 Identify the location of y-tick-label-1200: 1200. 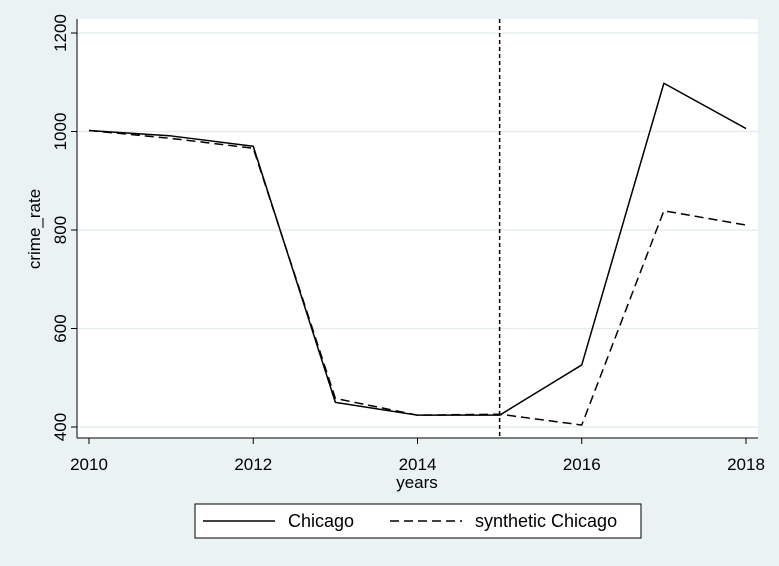
(60, 33).